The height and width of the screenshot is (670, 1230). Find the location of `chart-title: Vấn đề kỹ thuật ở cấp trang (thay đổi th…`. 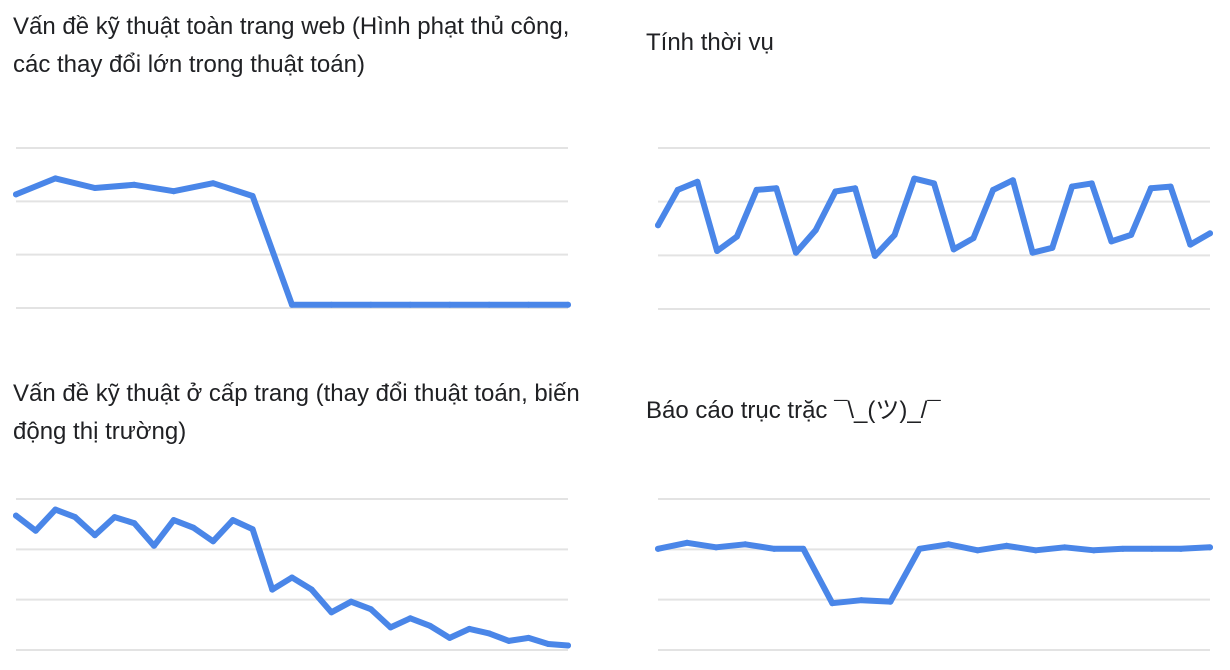

chart-title: Vấn đề kỹ thuật ở cấp trang (thay đổi th… is located at coordinates (296, 412).